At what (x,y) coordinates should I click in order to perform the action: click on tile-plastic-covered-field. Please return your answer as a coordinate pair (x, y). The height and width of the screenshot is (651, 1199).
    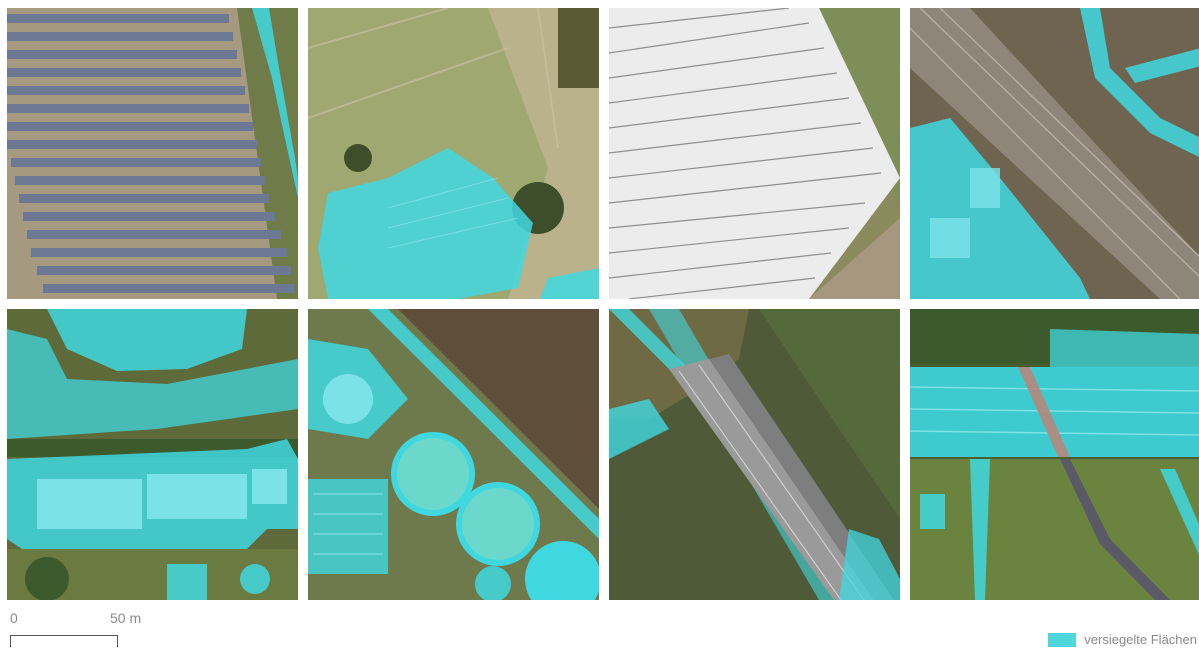
    Looking at the image, I should click on (754, 153).